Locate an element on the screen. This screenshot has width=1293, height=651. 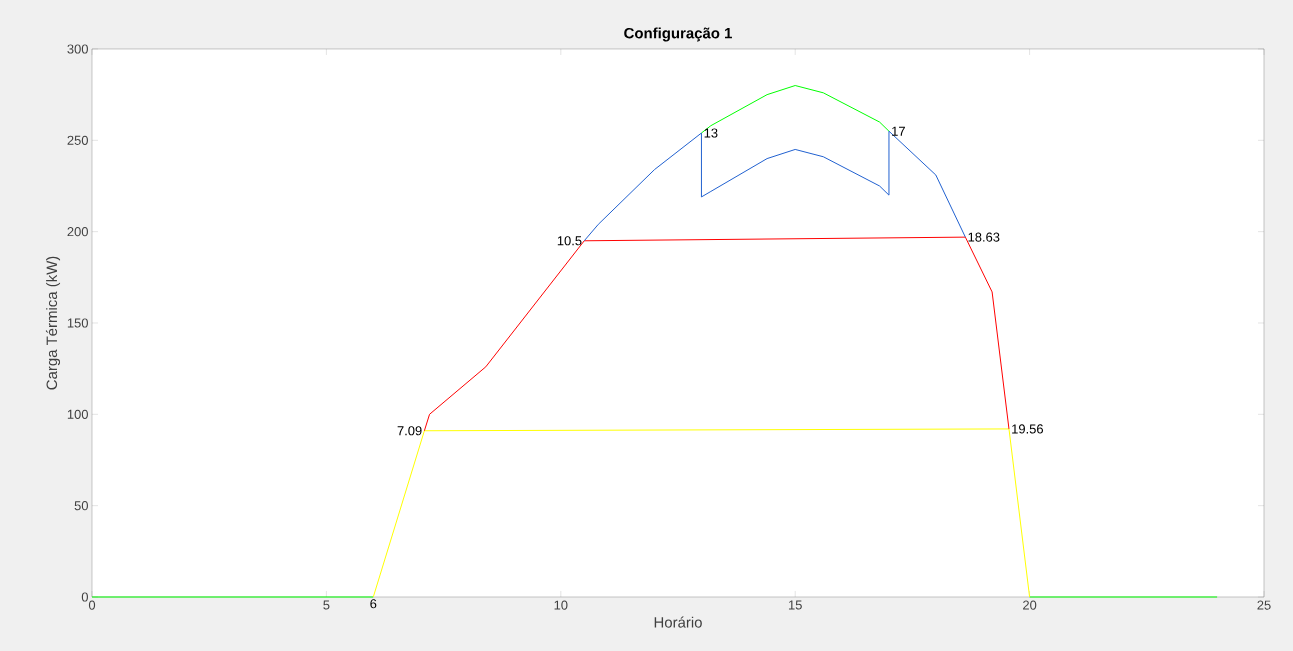
y-tick-label: 0 is located at coordinates (84, 597).